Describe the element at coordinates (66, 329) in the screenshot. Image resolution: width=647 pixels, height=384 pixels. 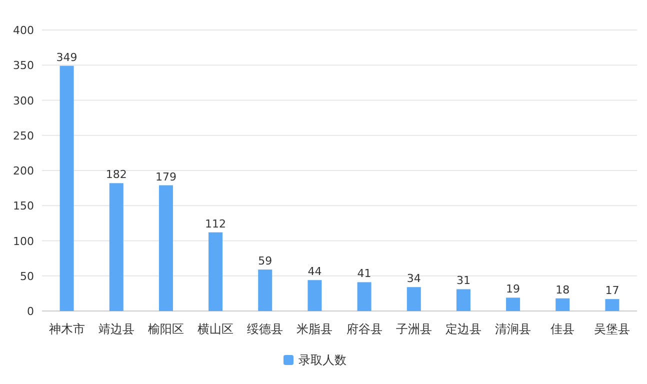
I see `x-tick-label: 神木市` at that location.